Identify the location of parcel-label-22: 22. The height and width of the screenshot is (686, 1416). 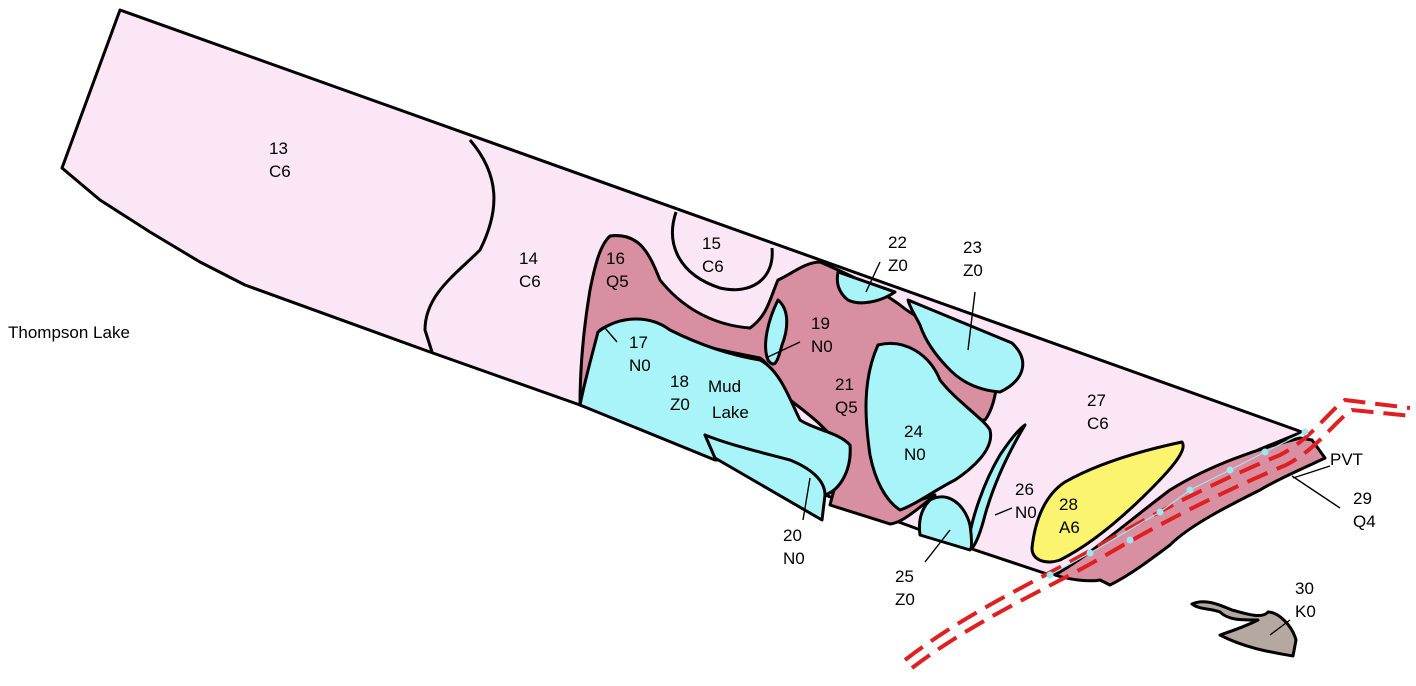
(897, 242).